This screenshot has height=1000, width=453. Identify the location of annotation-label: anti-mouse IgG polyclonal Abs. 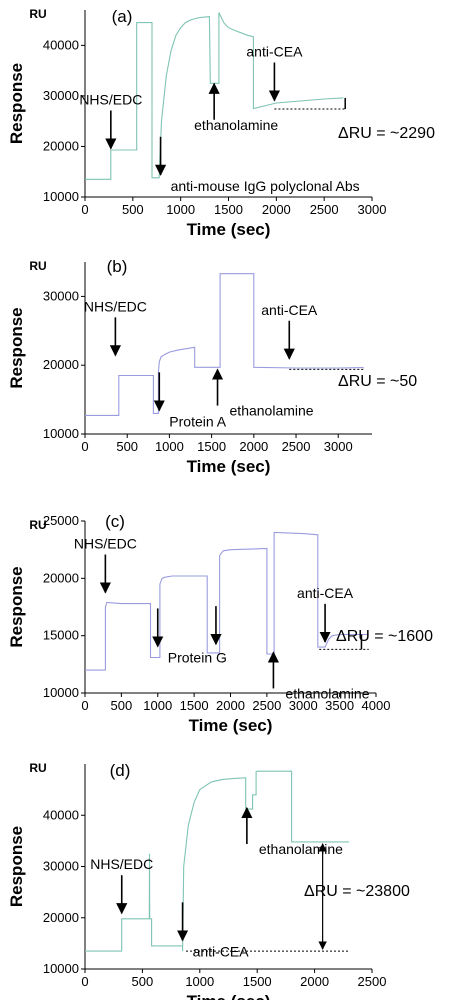
(265, 186).